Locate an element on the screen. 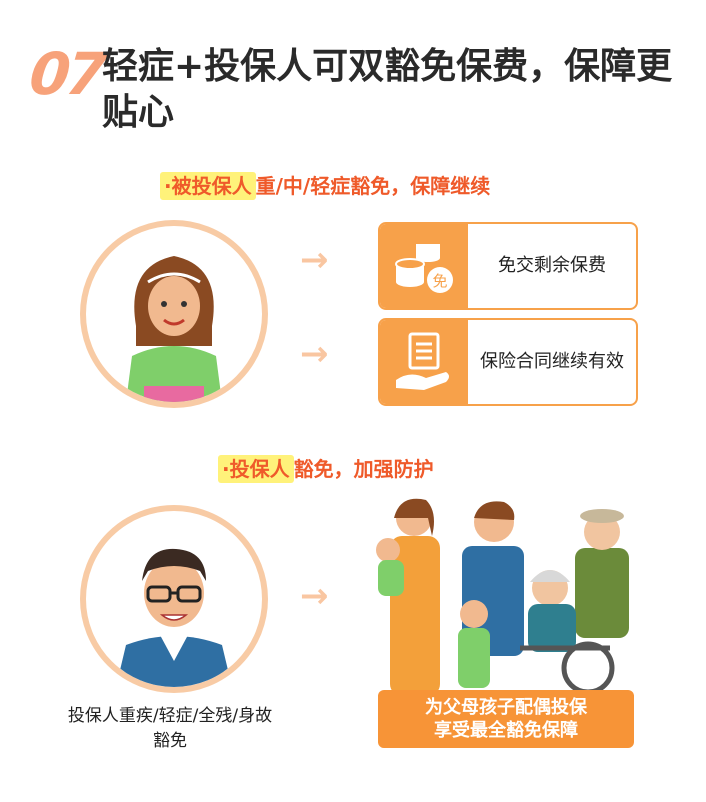  benefit-card-exempt: 免 免交剩余保费 is located at coordinates (508, 266).